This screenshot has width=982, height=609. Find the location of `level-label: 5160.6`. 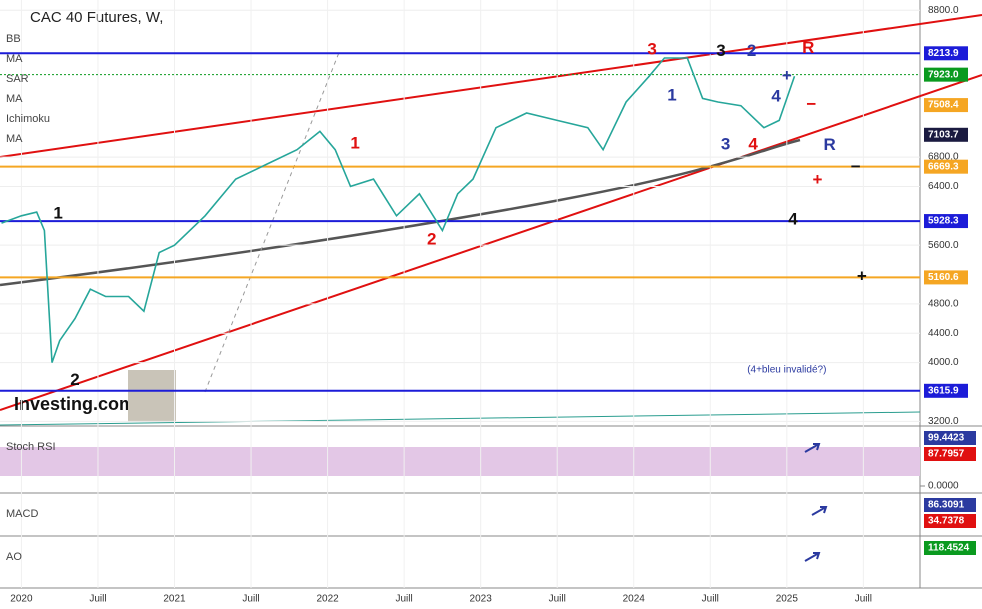

level-label: 5160.6 is located at coordinates (943, 277).